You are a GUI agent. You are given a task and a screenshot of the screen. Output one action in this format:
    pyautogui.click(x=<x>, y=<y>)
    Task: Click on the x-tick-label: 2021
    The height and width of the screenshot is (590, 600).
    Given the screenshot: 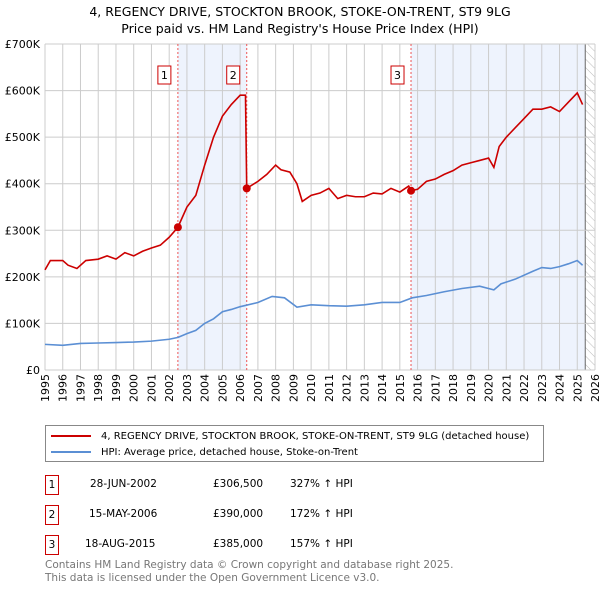 What is the action you would take?
    pyautogui.click(x=506, y=388)
    